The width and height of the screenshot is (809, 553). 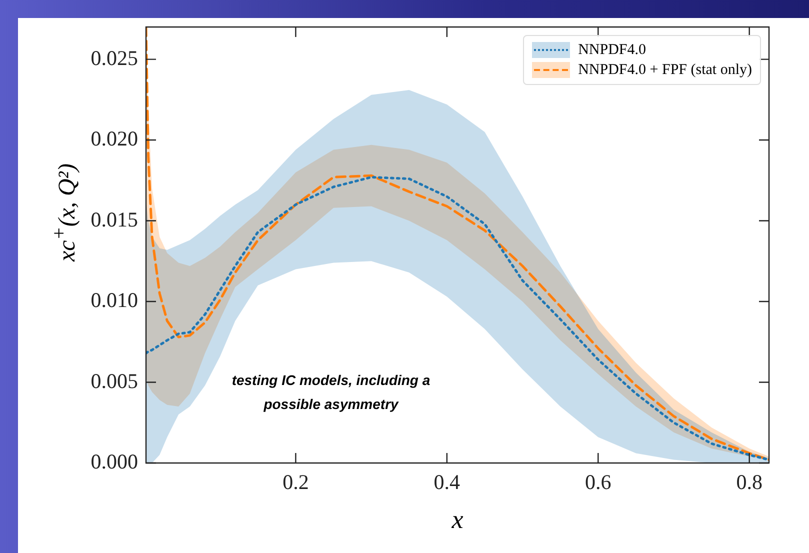 I want to click on y-tick-label: 0.005, so click(x=114, y=380).